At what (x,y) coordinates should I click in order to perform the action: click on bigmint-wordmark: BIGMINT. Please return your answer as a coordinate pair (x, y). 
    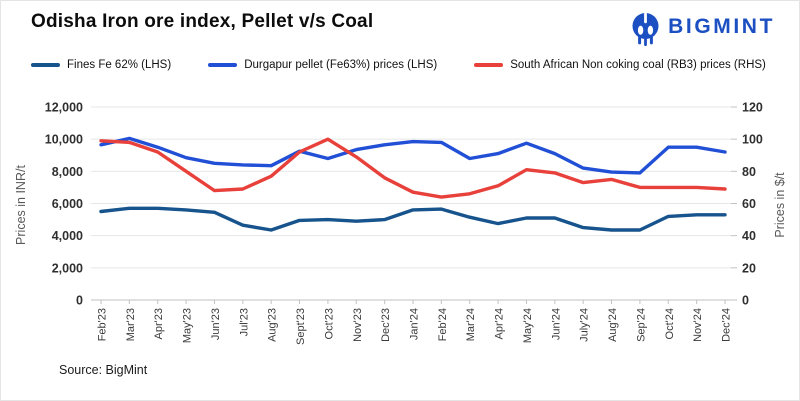
    Looking at the image, I should click on (721, 26).